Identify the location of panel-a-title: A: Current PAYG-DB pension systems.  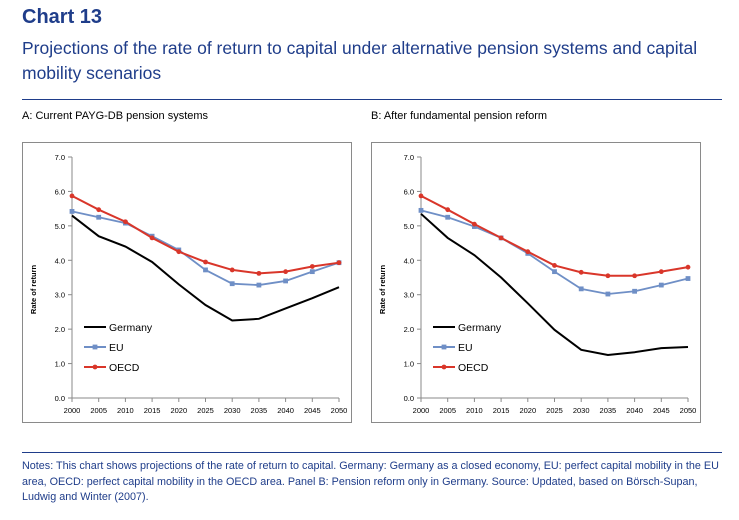
(115, 116).